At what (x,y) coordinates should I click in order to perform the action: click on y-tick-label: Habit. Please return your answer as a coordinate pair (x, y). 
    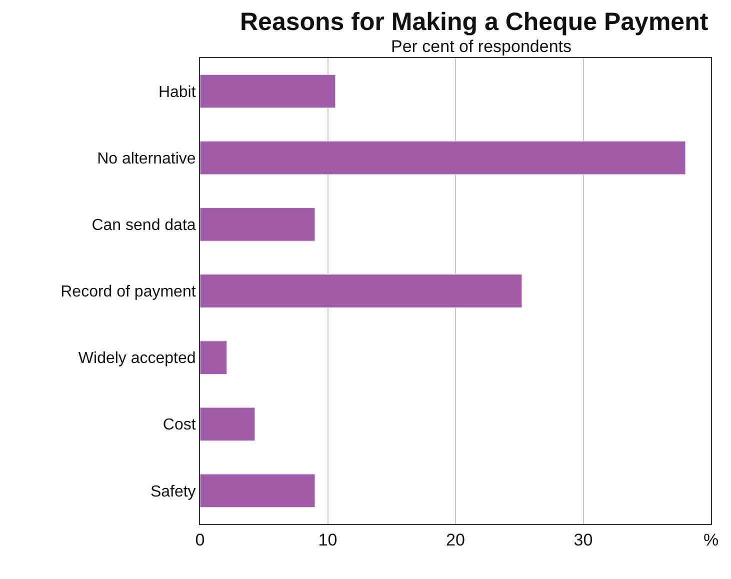
    Looking at the image, I should click on (177, 92).